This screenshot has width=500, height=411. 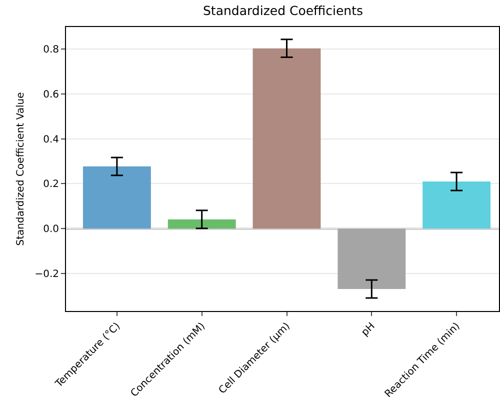 I want to click on y-tick-label: 0.2, so click(x=51, y=184).